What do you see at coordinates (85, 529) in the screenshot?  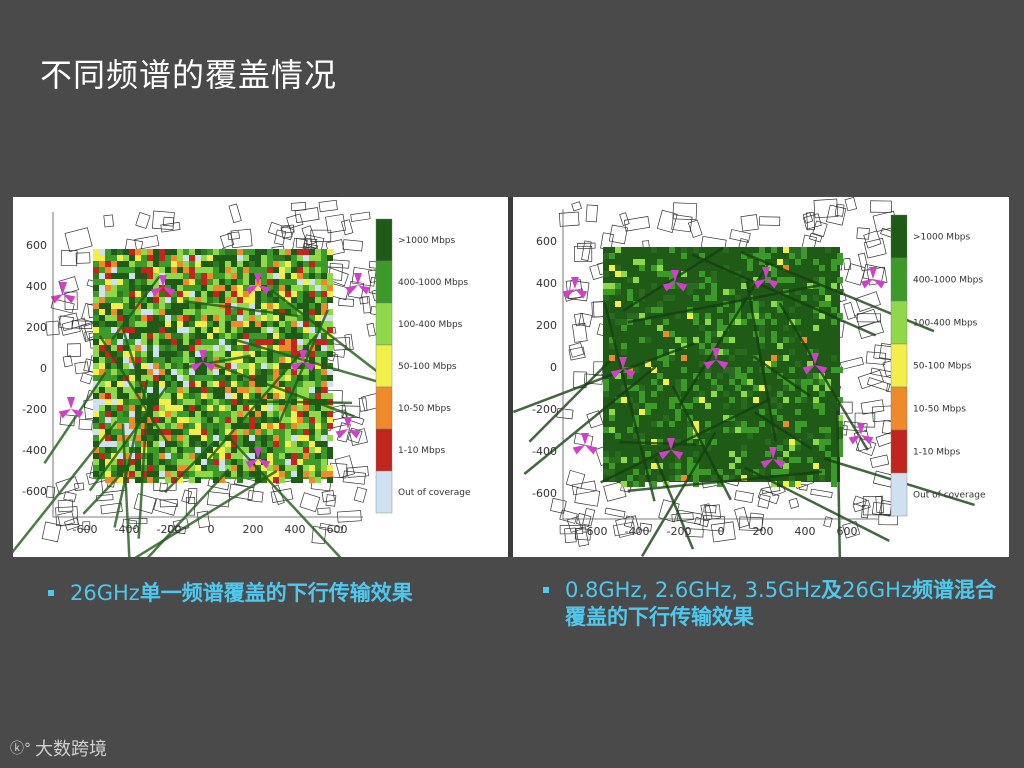 I see `x-tick-label: -600` at bounding box center [85, 529].